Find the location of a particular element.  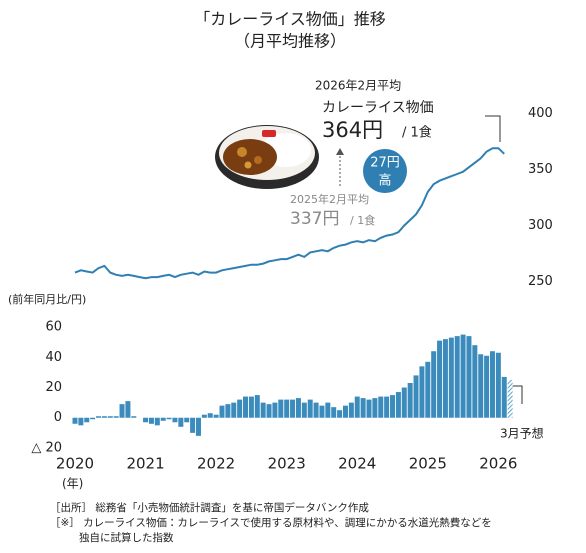

y-tick-label: 250 is located at coordinates (540, 281).